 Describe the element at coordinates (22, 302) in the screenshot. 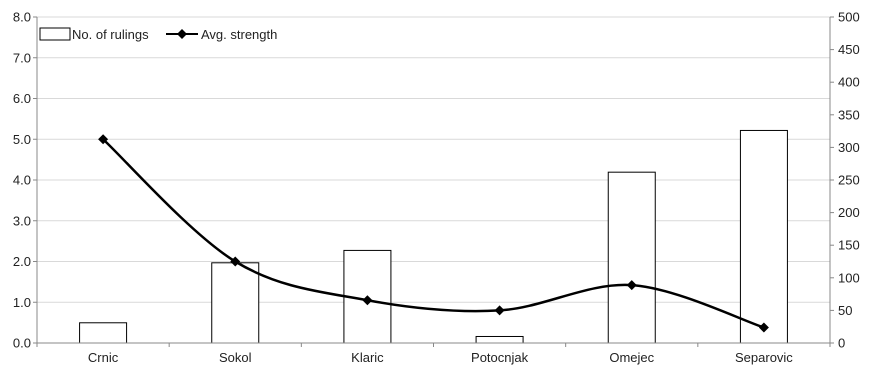

I see `left-tick-label: 1.0` at that location.